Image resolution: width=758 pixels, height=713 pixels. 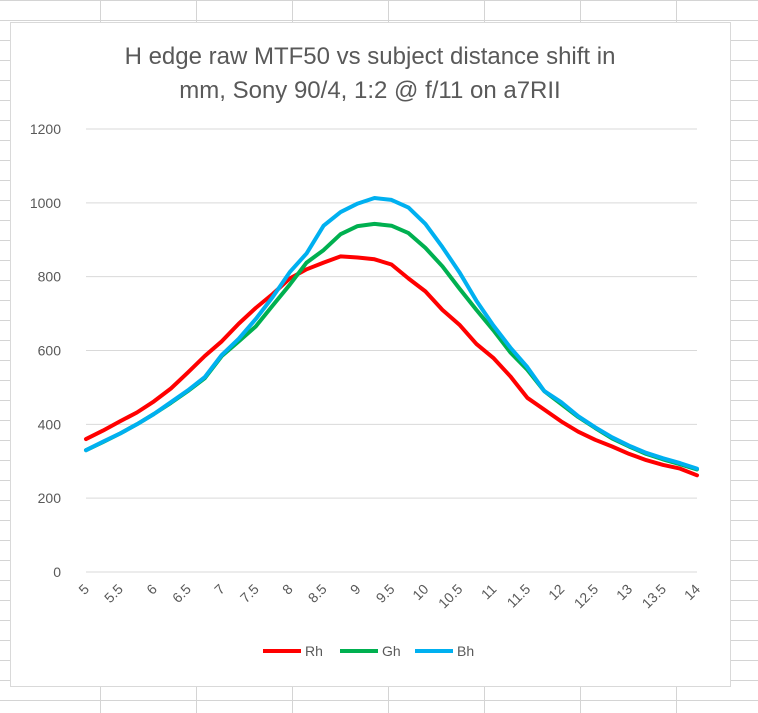 What do you see at coordinates (249, 593) in the screenshot?
I see `x-tick-label-7.5: 7.5` at bounding box center [249, 593].